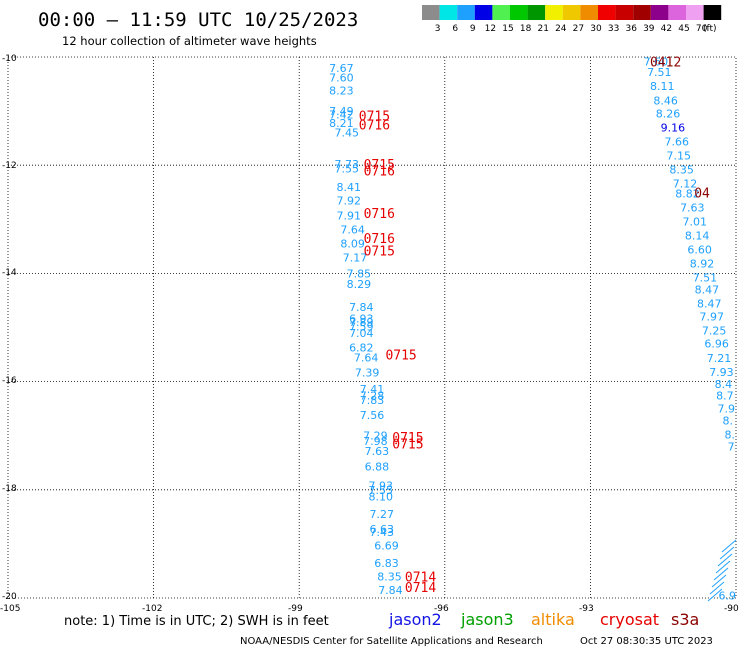  What do you see at coordinates (295, 609) in the screenshot?
I see `lon-label: -99` at bounding box center [295, 609].